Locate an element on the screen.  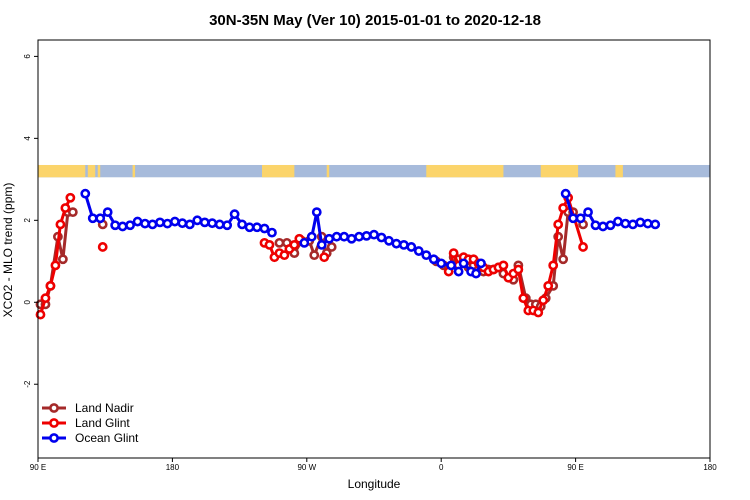
x-tick-label: 90 W is located at coordinates (306, 467).